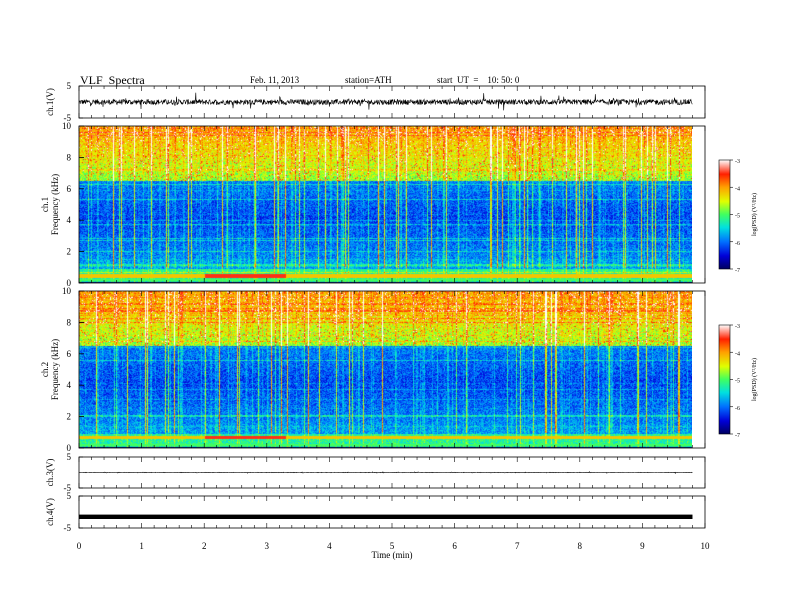 The width and height of the screenshot is (792, 612). Describe the element at coordinates (67, 126) in the screenshot. I see `ch1-spectrogram-ytick-label: 10` at that location.